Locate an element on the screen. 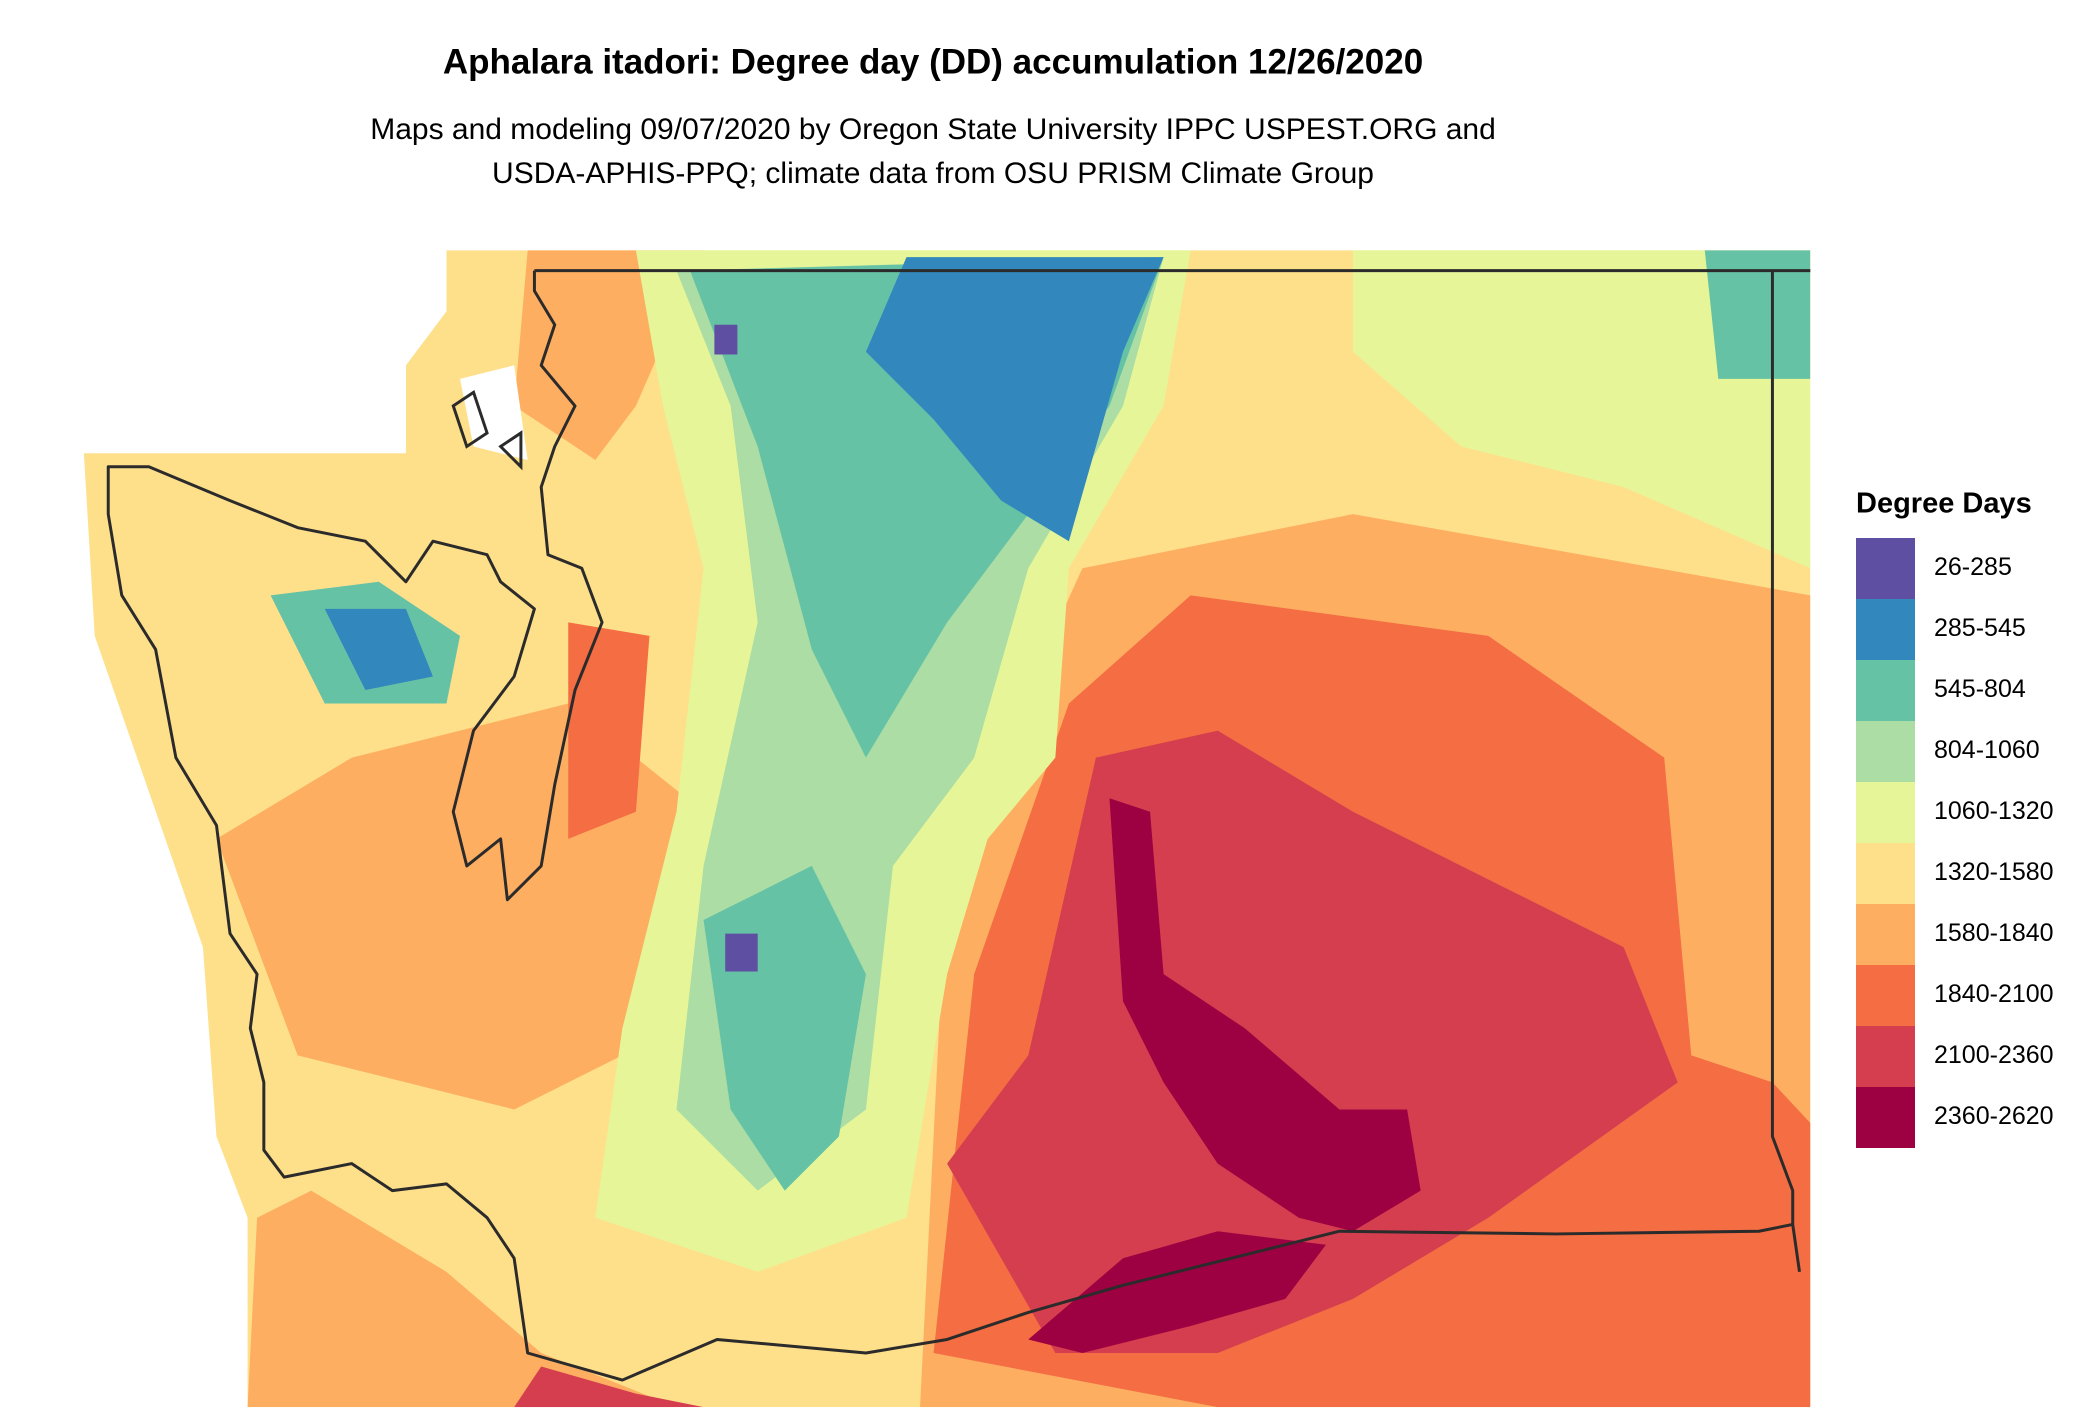 The image size is (2100, 1413). state-border is located at coordinates (487, 430).